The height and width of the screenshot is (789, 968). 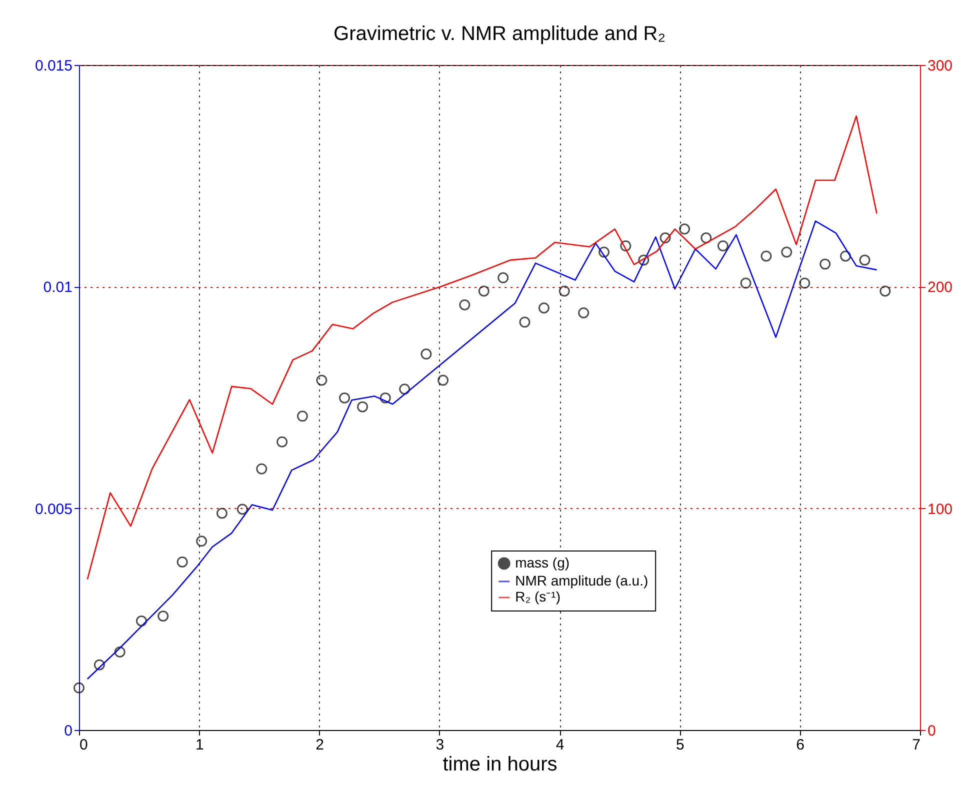 What do you see at coordinates (800, 745) in the screenshot?
I see `x-tick-label: 6` at bounding box center [800, 745].